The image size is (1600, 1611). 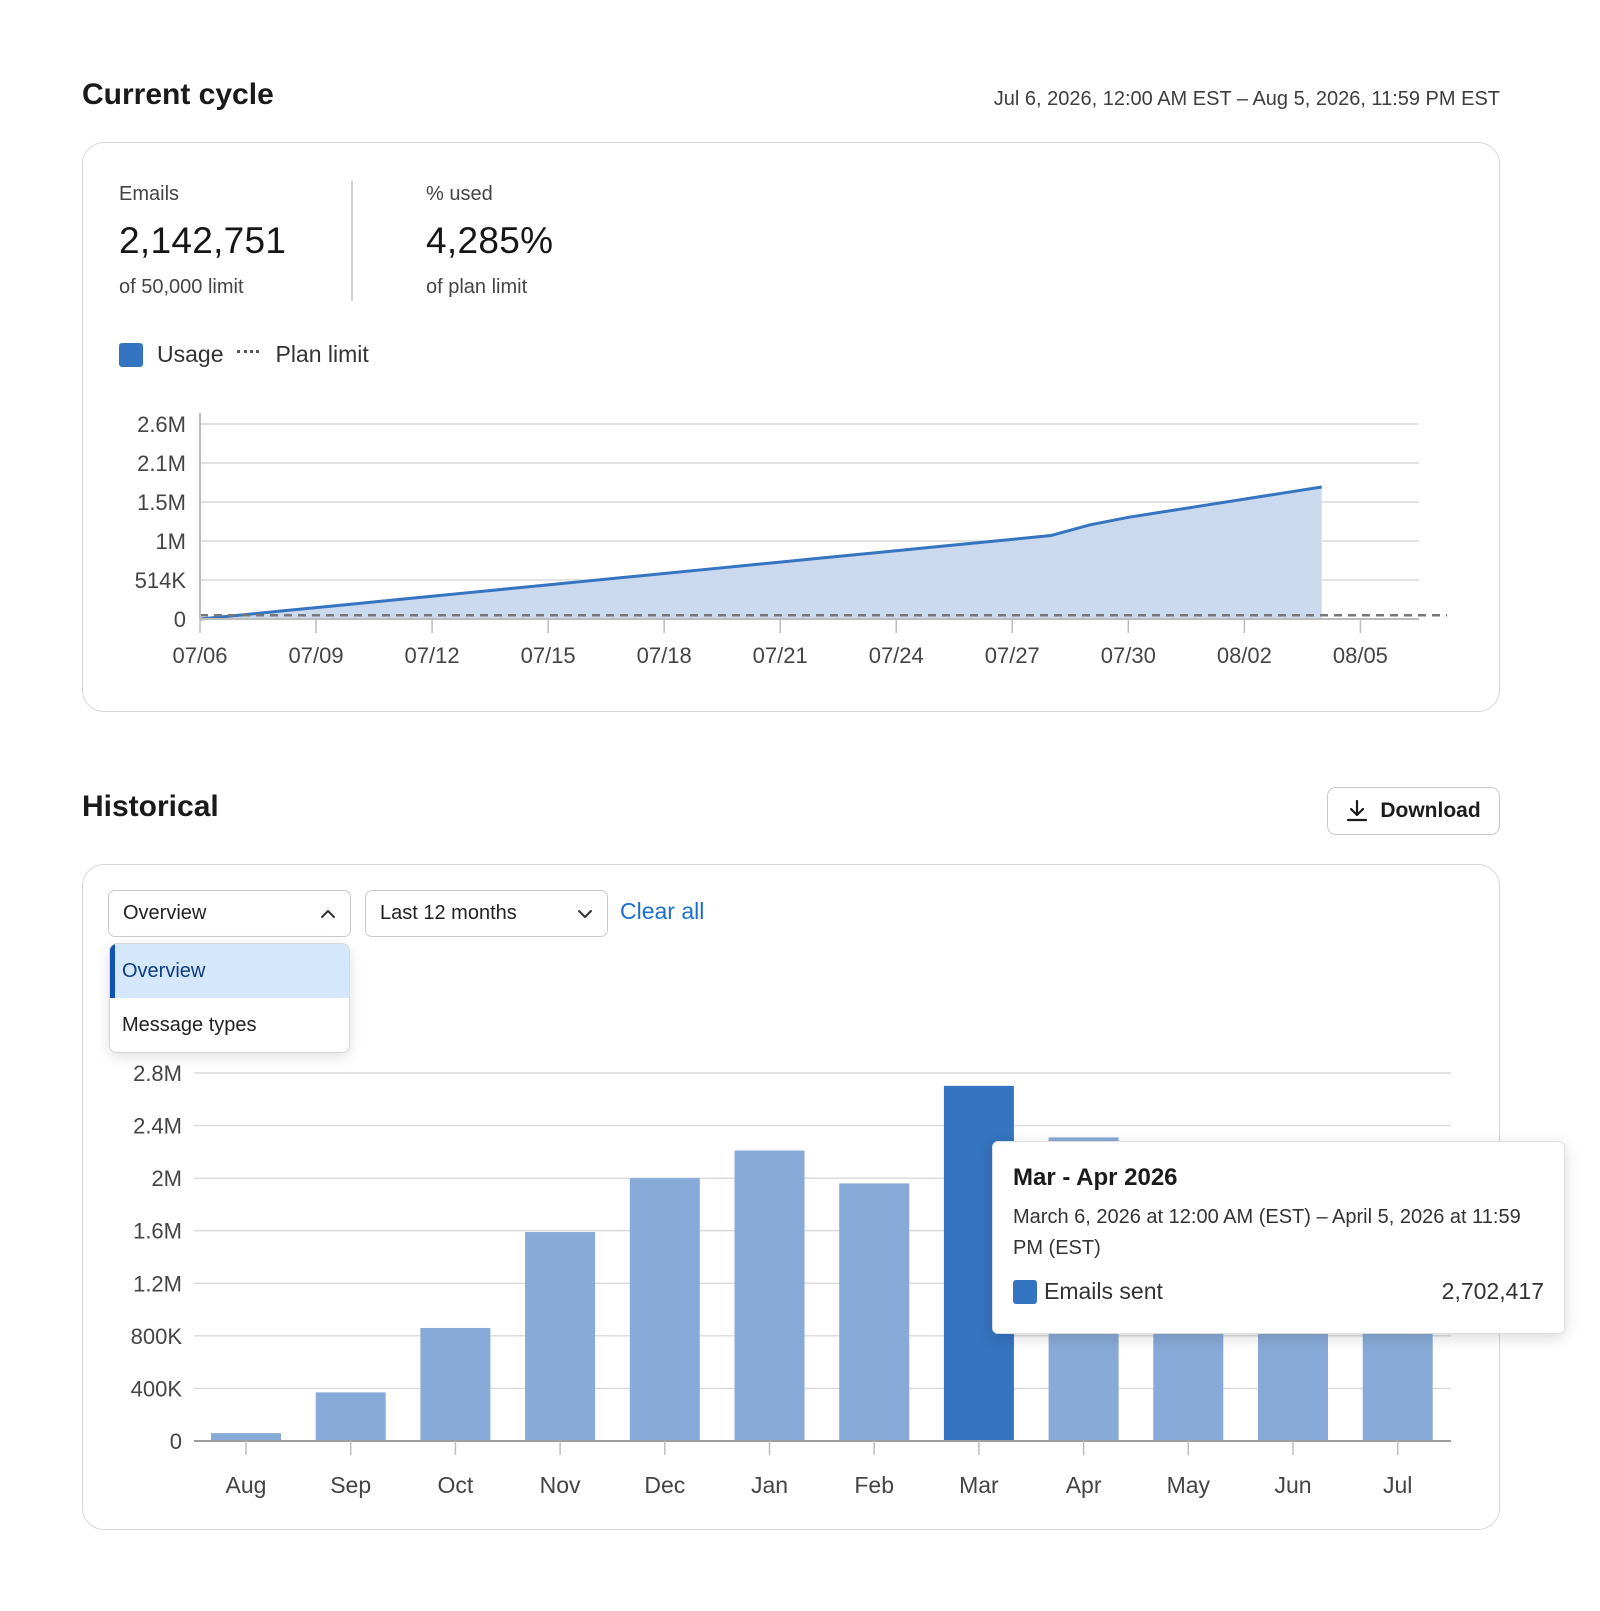 What do you see at coordinates (161, 424) in the screenshot?
I see `y-tick-label: 2.6M` at bounding box center [161, 424].